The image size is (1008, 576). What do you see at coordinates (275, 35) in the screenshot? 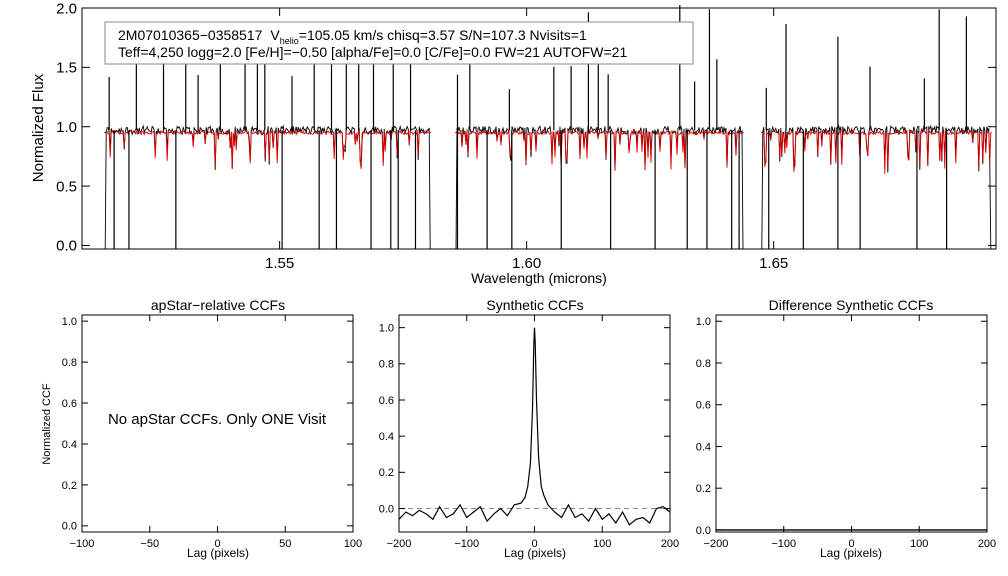
I see `vhelio-symbol: V` at bounding box center [275, 35].